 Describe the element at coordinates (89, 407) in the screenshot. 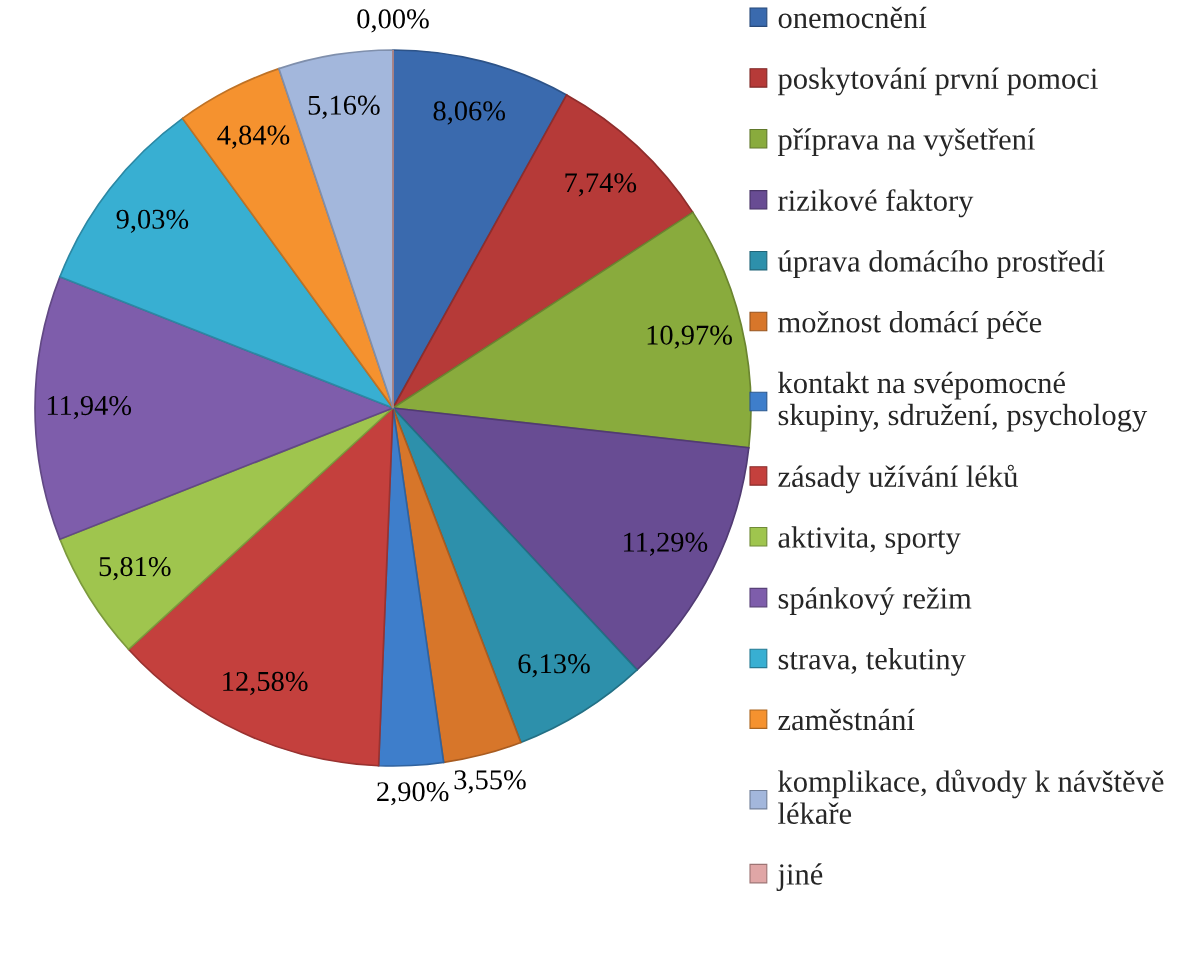

I see `data-label: 11,94%` at that location.